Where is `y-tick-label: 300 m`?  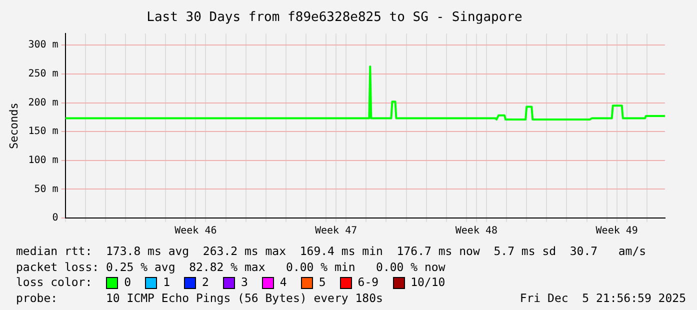
y-tick-label: 300 m is located at coordinates (43, 45).